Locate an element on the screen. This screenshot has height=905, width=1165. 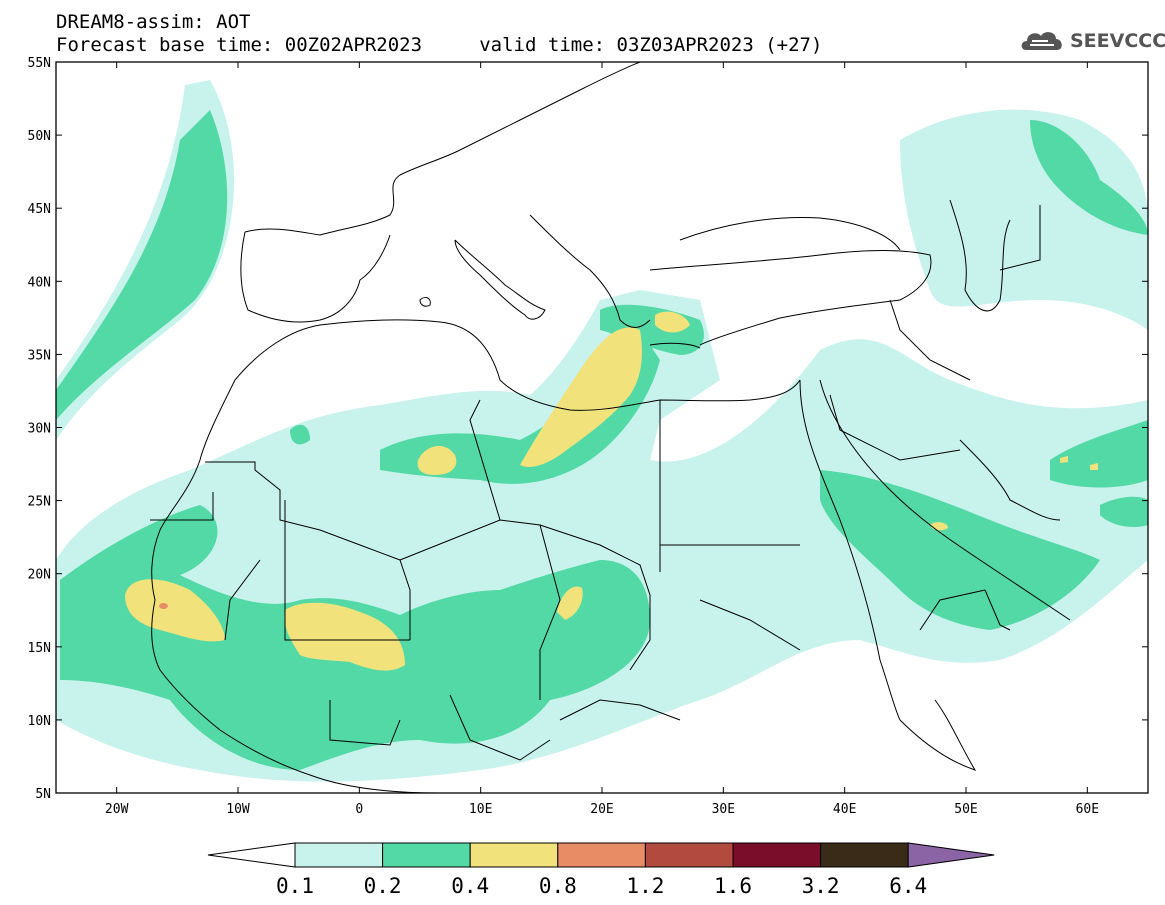
colorbar-under-triangle is located at coordinates (251, 855).